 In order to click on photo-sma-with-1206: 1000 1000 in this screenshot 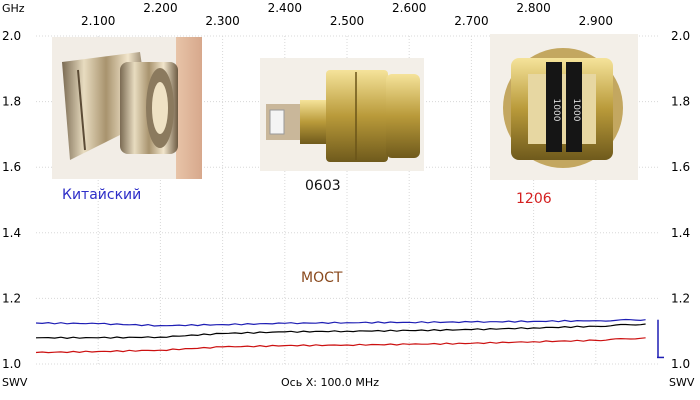, I will do `click(564, 107)`.